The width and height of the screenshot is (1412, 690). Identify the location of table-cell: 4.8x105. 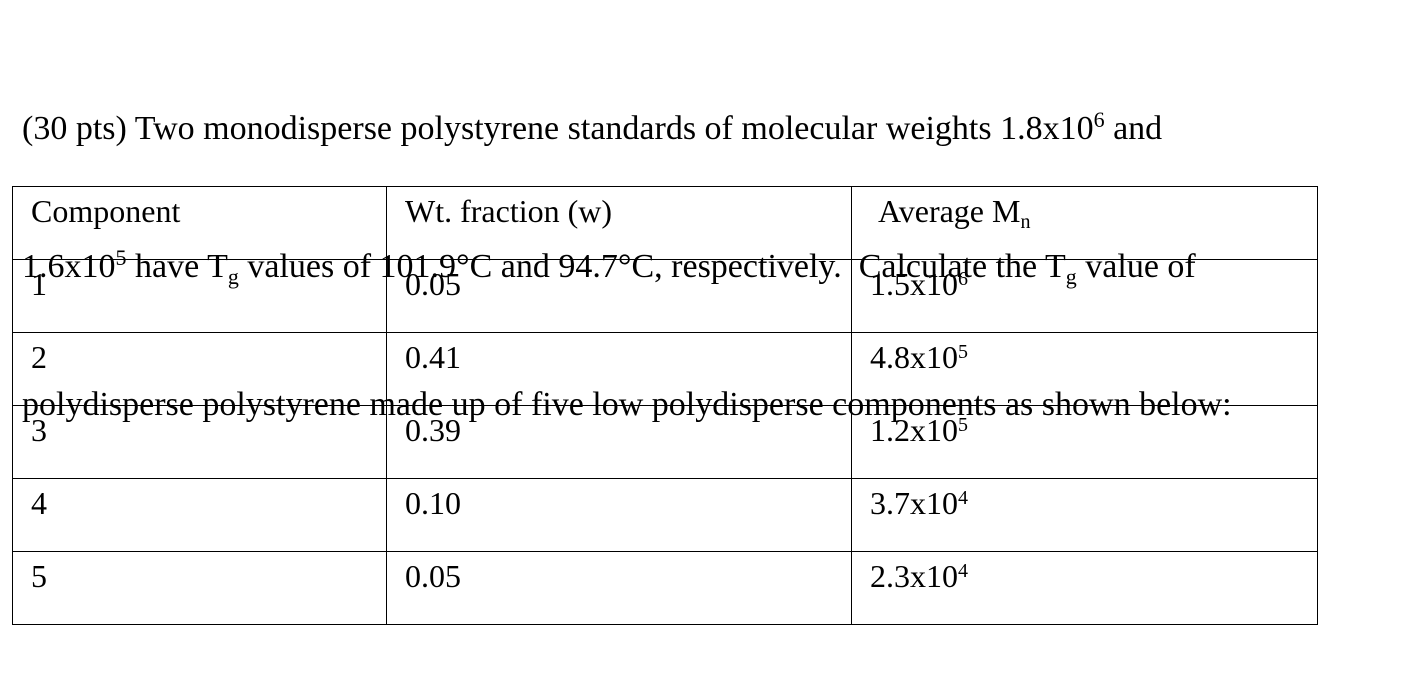
(1084, 369).